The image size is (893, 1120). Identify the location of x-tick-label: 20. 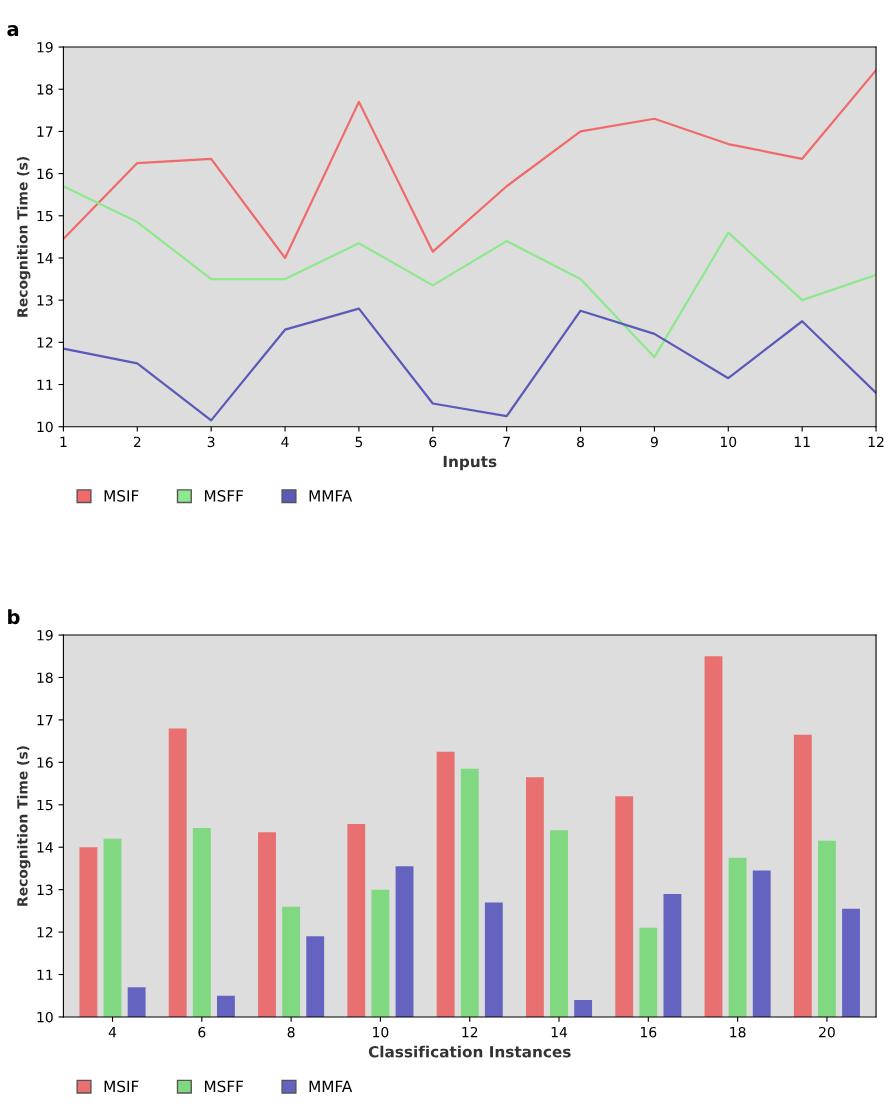
(827, 1032).